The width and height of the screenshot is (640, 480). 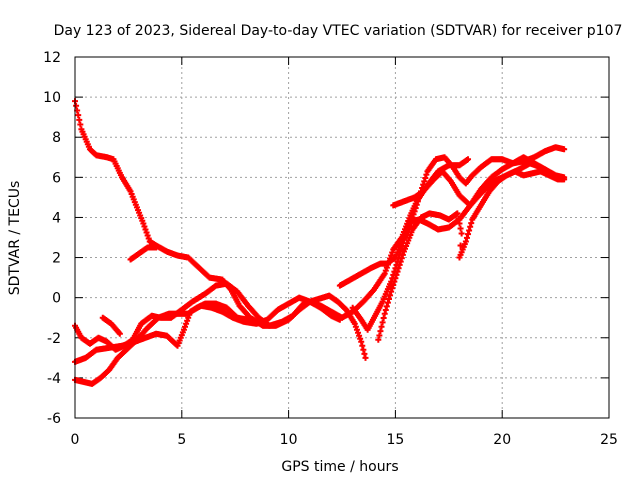 I want to click on y-tick-label: 4, so click(x=56, y=218).